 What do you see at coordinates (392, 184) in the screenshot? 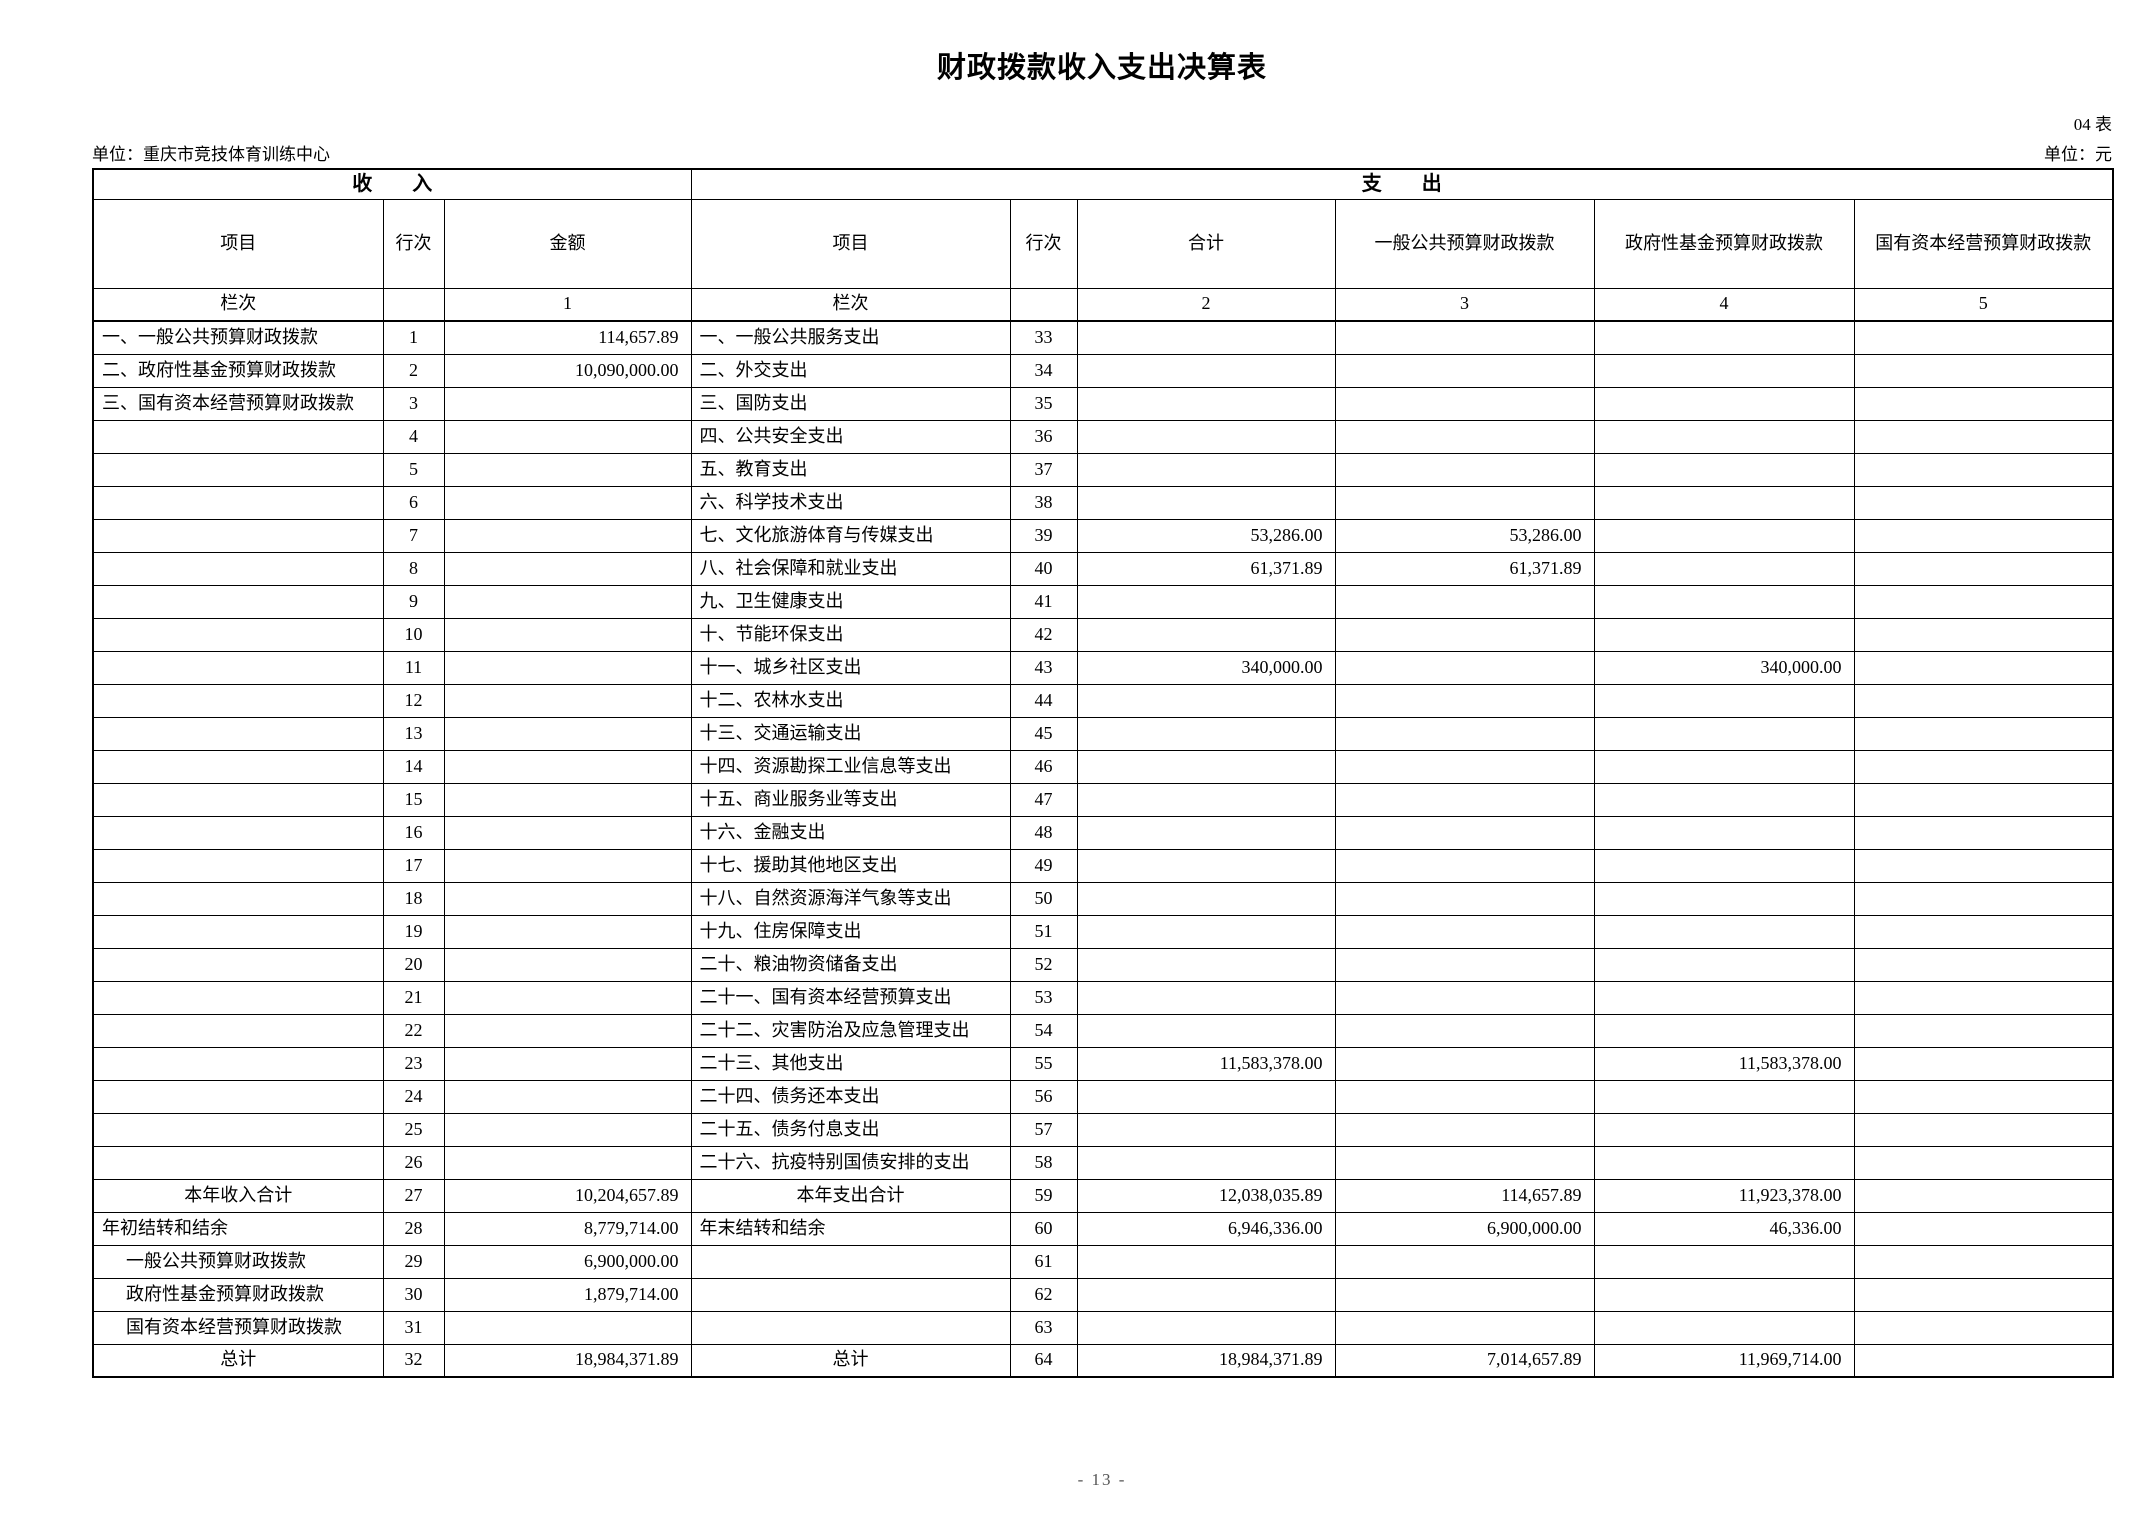
I see `income-section-header: 收 入` at bounding box center [392, 184].